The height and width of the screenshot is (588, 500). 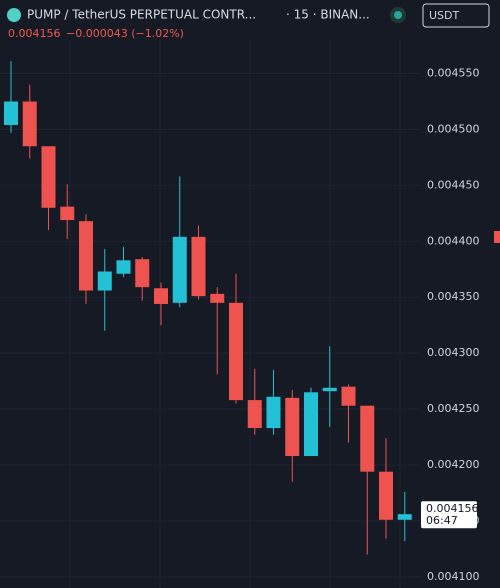 I want to click on y-tick-label: 0.004250, so click(x=453, y=408).